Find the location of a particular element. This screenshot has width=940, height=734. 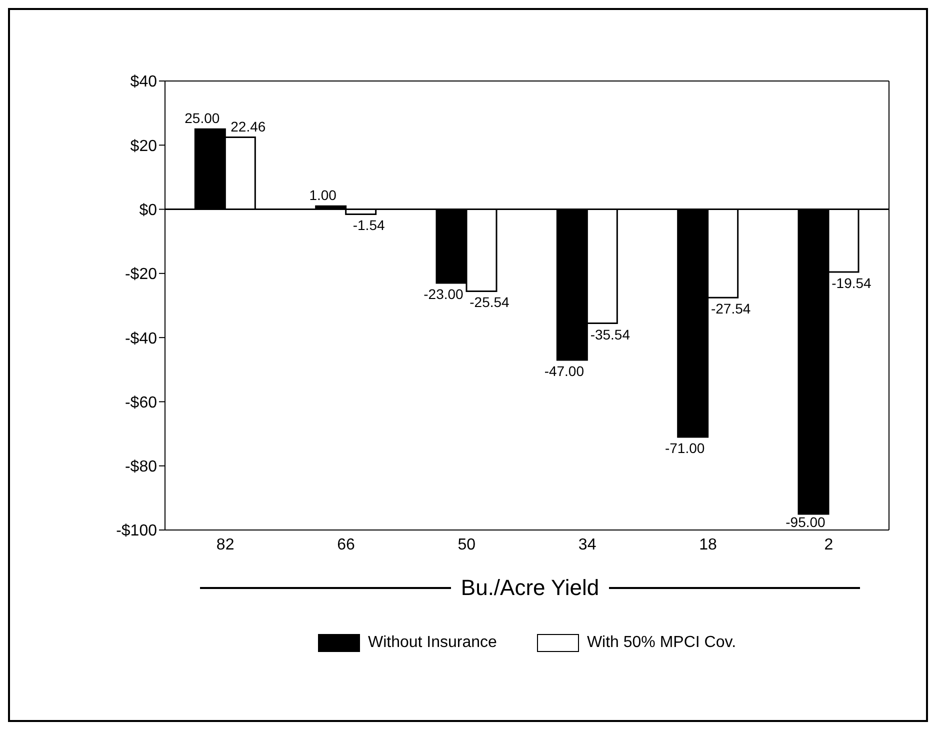

y-tick-label: -$40 is located at coordinates (141, 339).